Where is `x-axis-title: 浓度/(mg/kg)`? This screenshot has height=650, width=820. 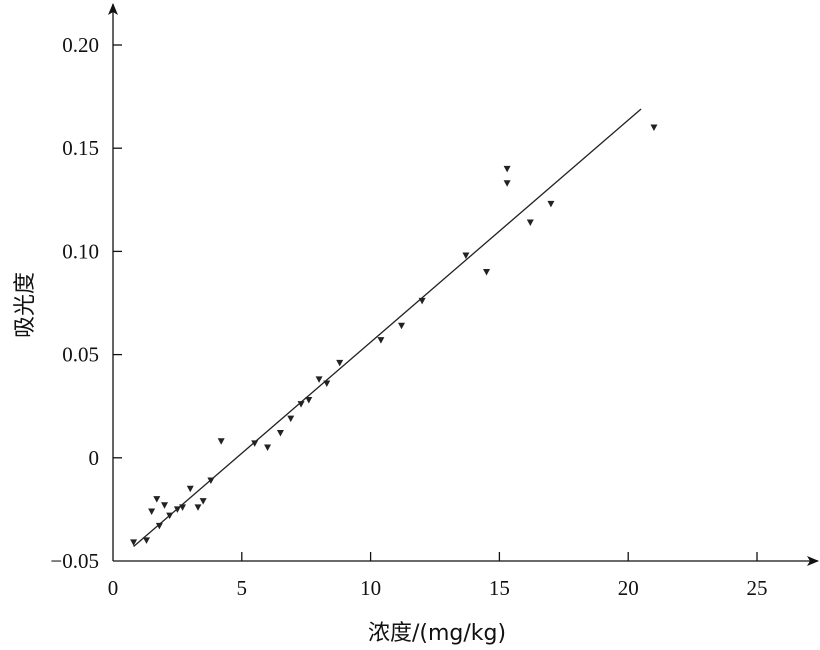
x-axis-title: 浓度/(mg/kg) is located at coordinates (437, 633).